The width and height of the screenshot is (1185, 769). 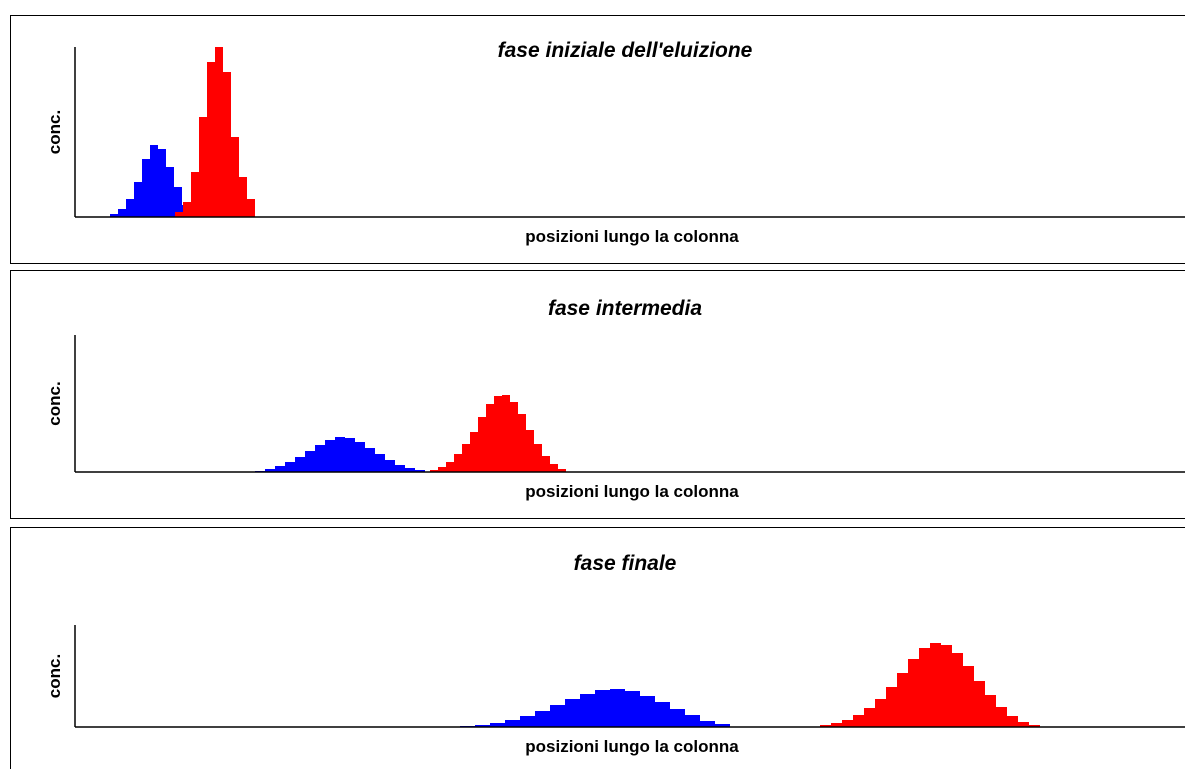 I want to click on chart-title: fase intermedia, so click(x=625, y=308).